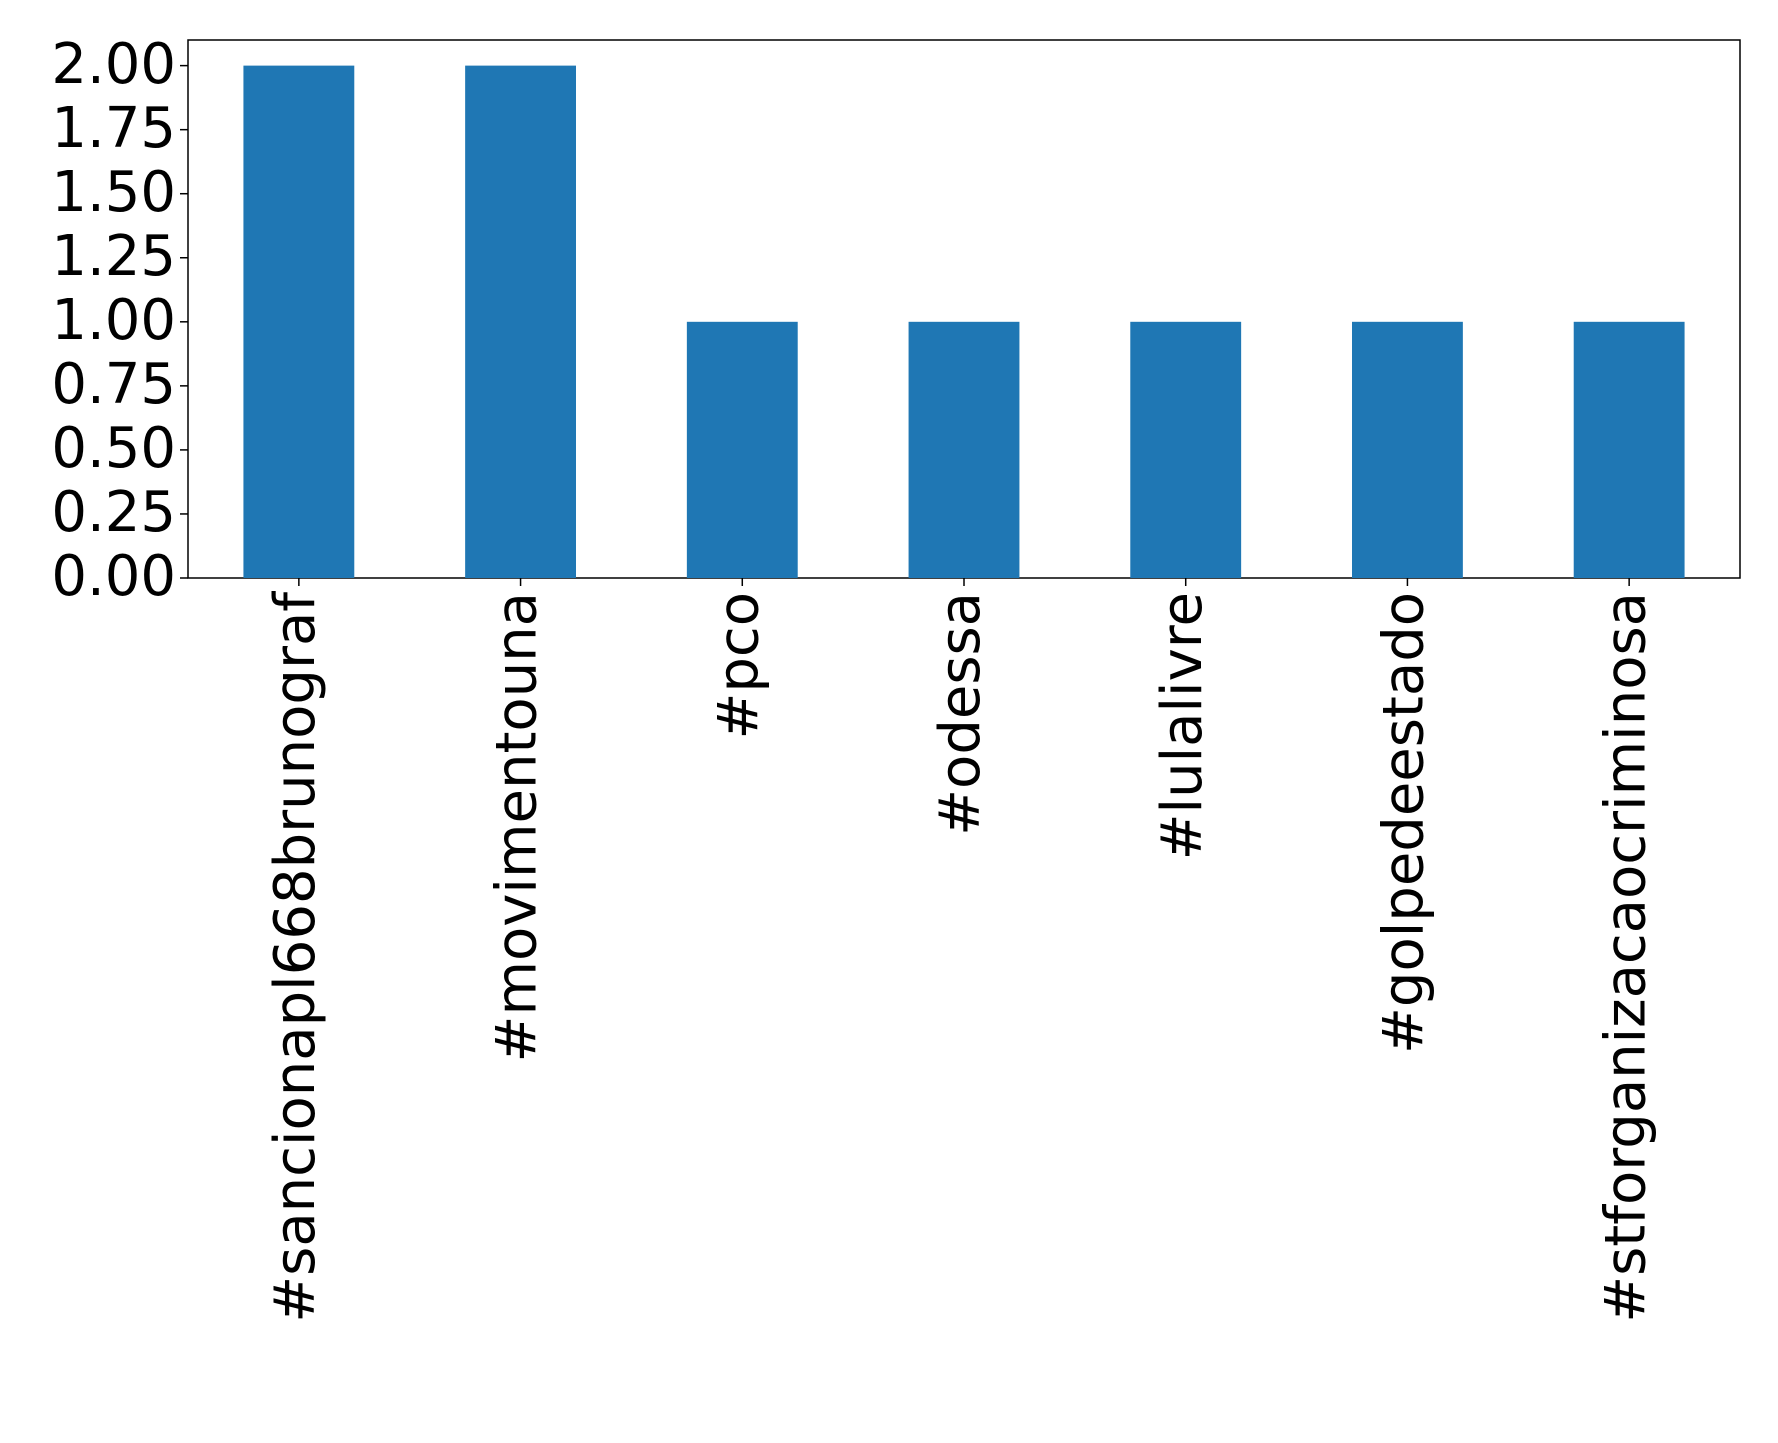  Describe the element at coordinates (113, 512) in the screenshot. I see `y-tick-label: 0.25` at that location.